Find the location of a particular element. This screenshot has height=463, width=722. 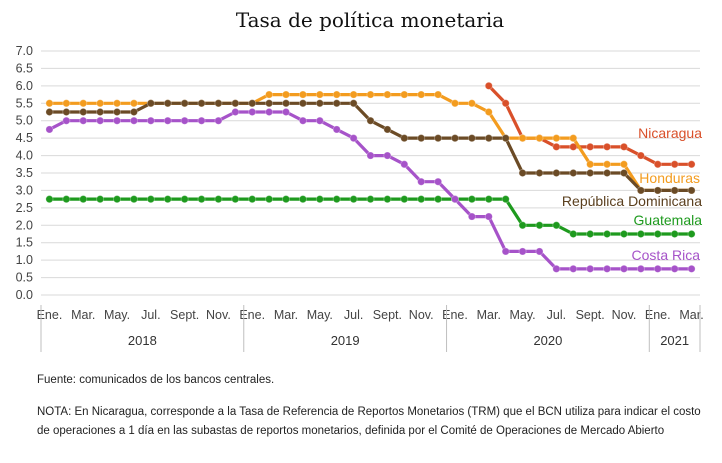

y-tick-label: 7.0 is located at coordinates (24, 51).